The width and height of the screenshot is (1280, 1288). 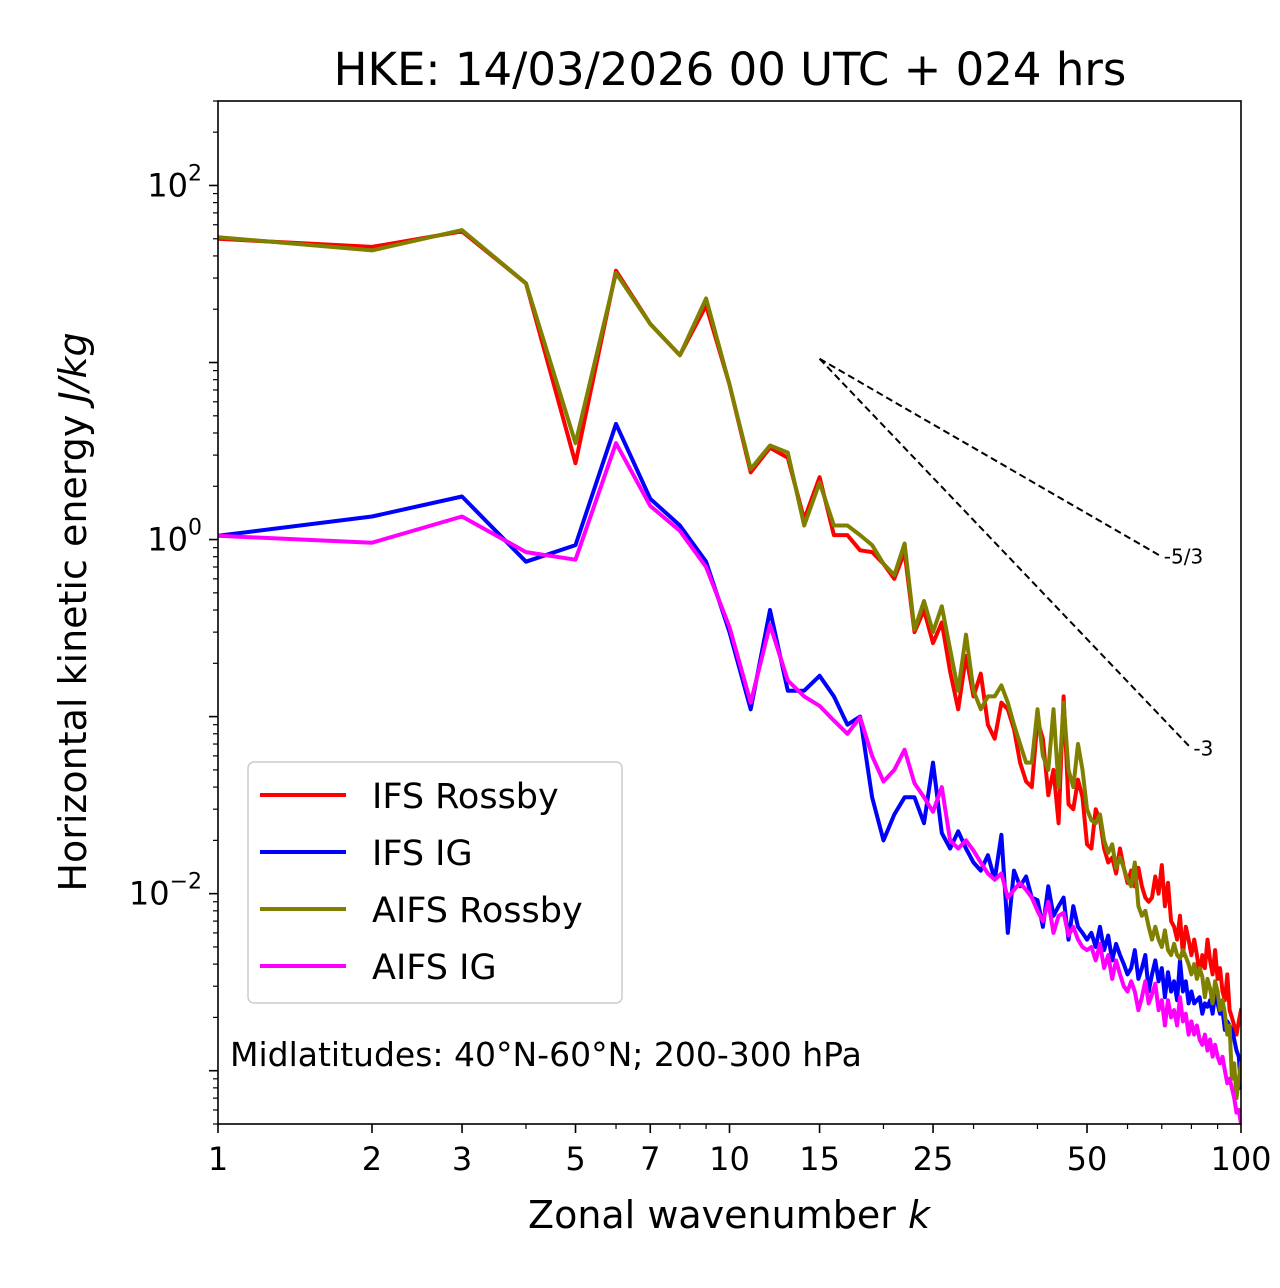 What do you see at coordinates (174, 182) in the screenshot?
I see `y-tick-label: 10²` at bounding box center [174, 182].